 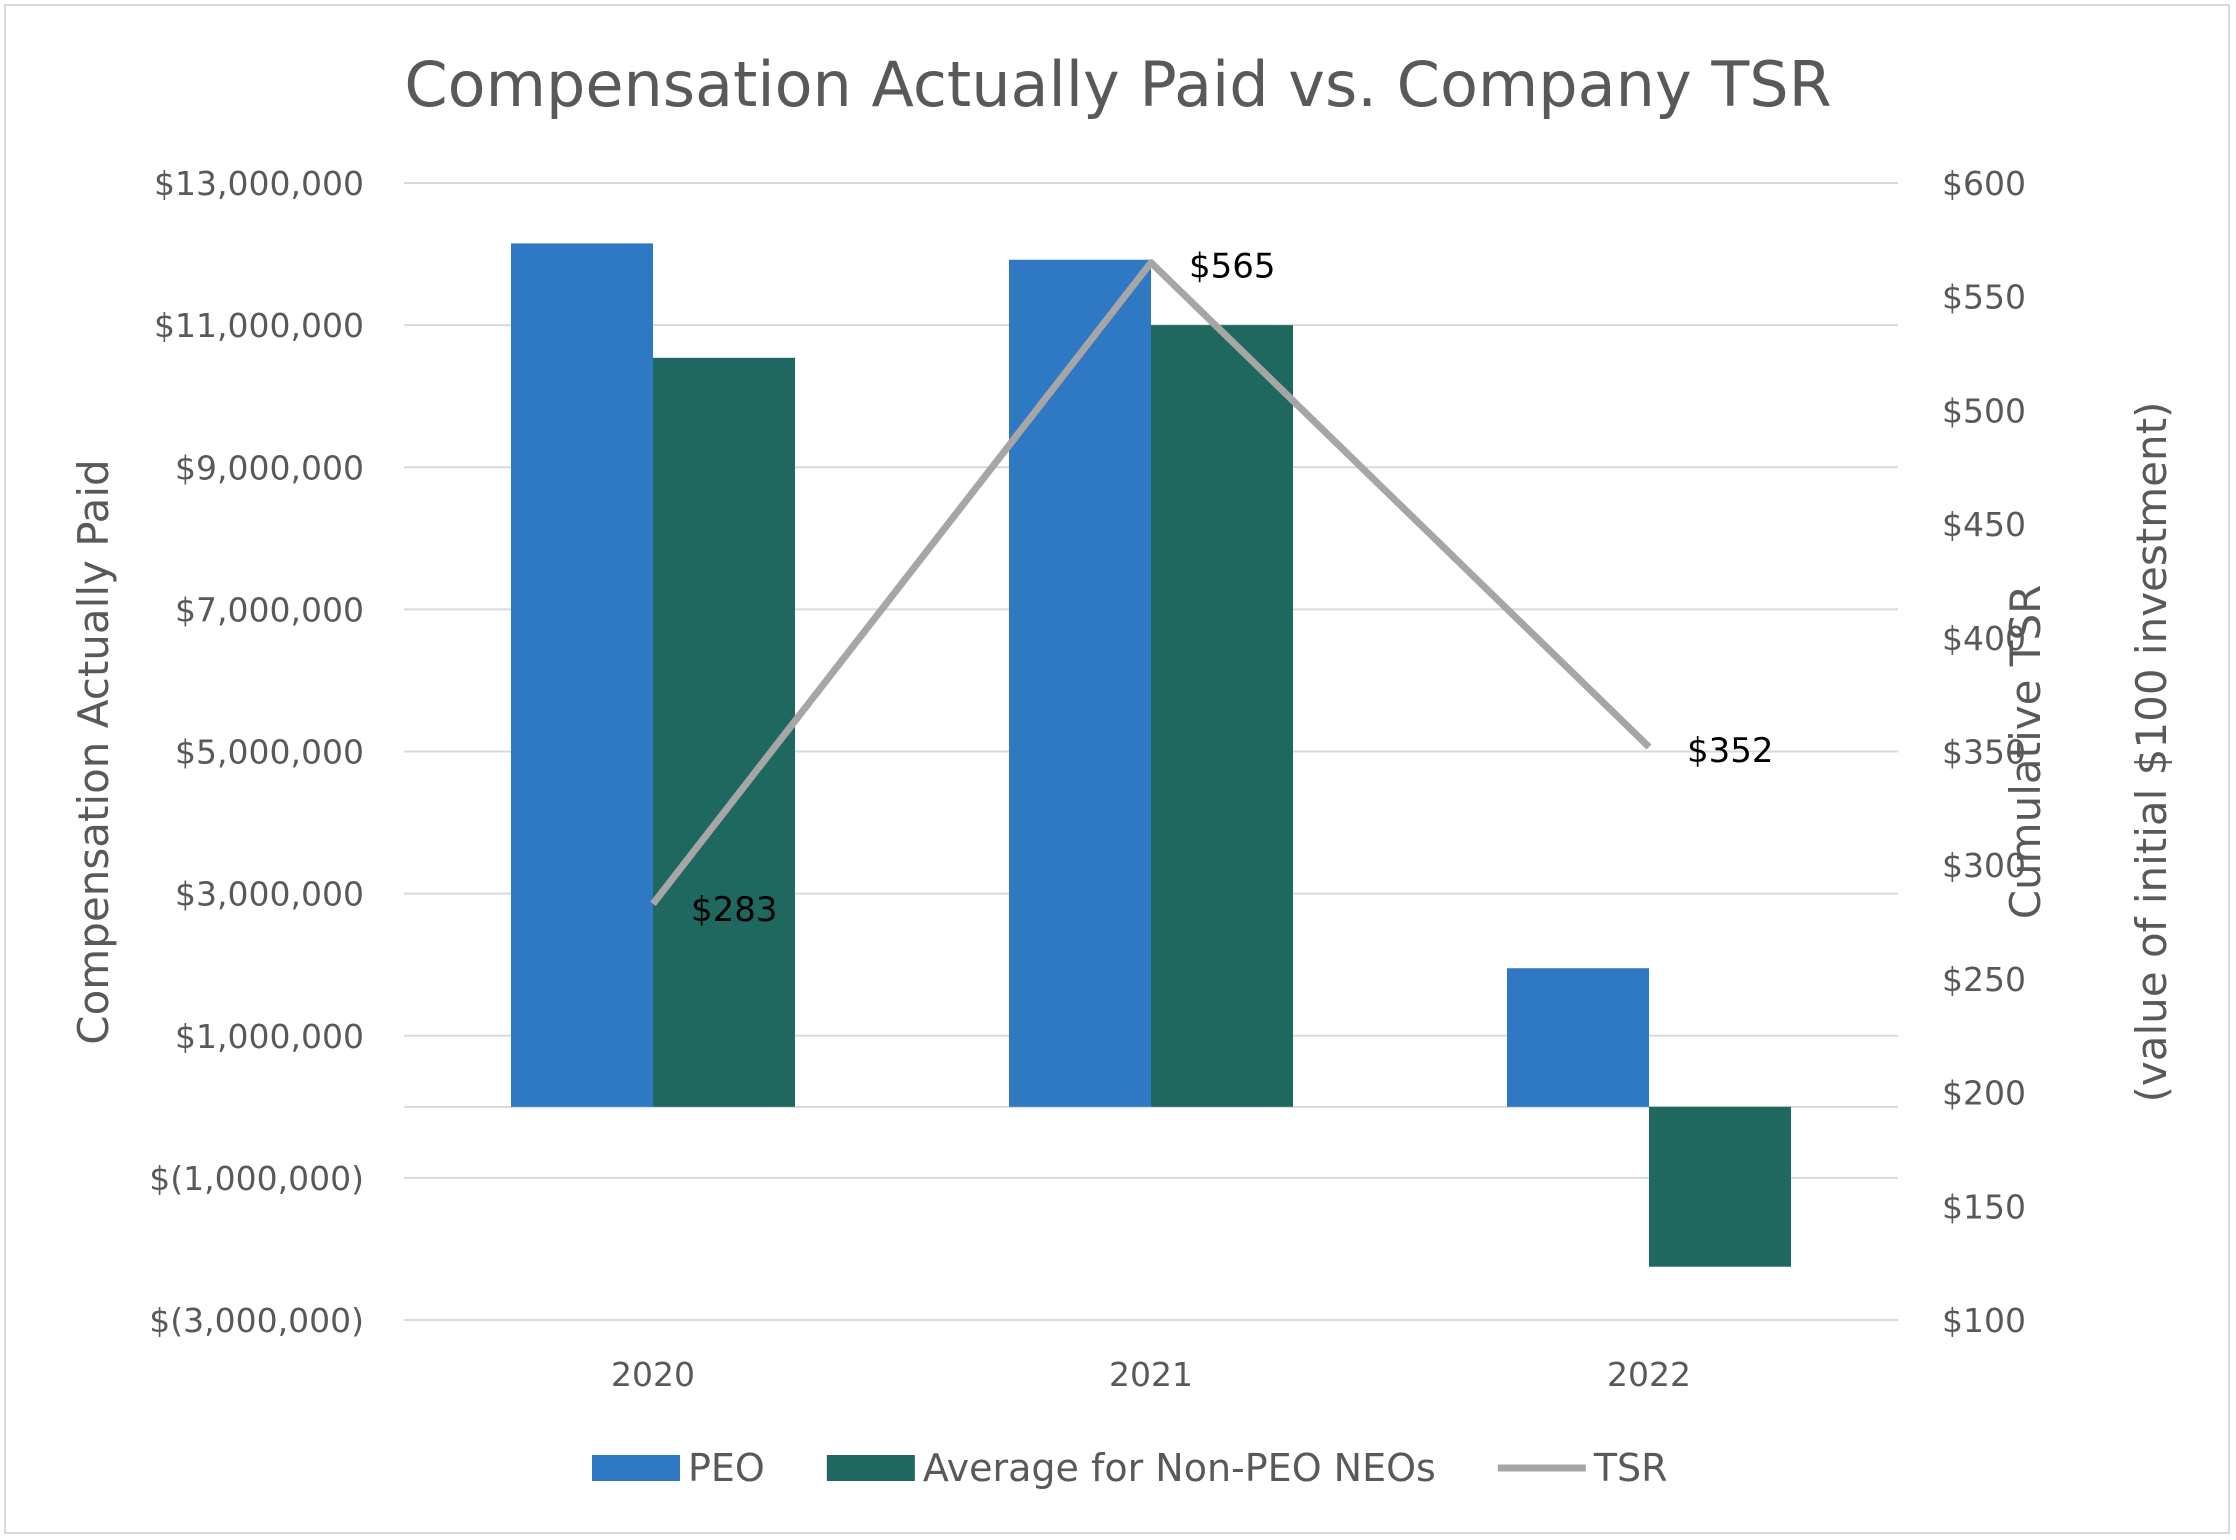 I want to click on right-tick-label: $350, so click(x=1984, y=752).